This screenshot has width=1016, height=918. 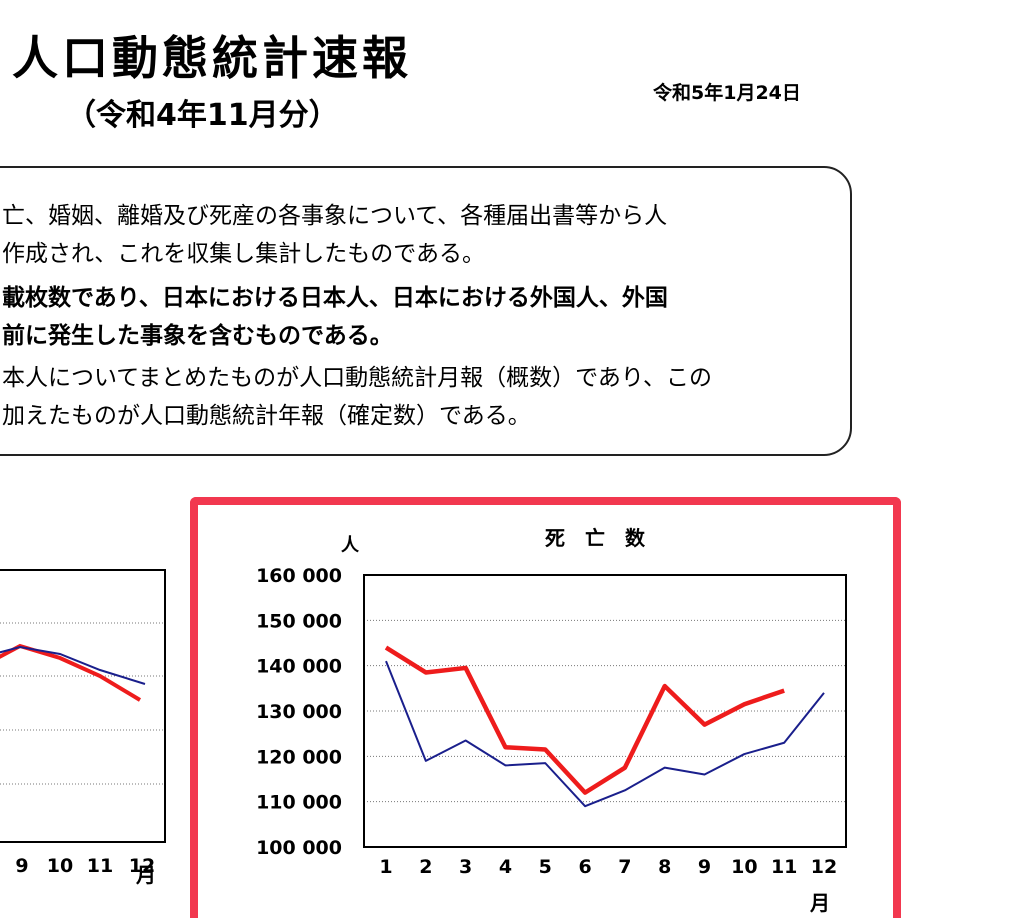 What do you see at coordinates (664, 867) in the screenshot?
I see `x-tick-label: 8` at bounding box center [664, 867].